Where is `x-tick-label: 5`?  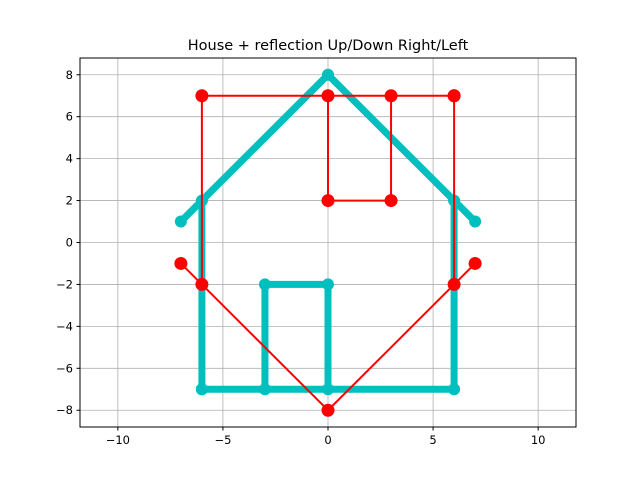 x-tick-label: 5 is located at coordinates (432, 440).